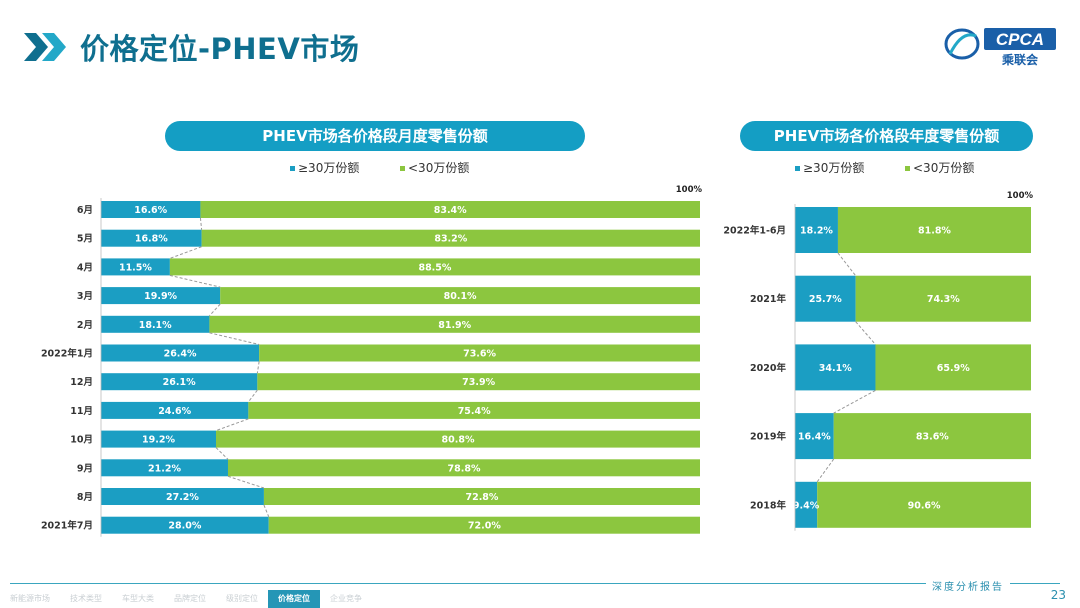 Image resolution: width=1080 pixels, height=608 pixels. I want to click on chevron-right-icon, so click(45, 47).